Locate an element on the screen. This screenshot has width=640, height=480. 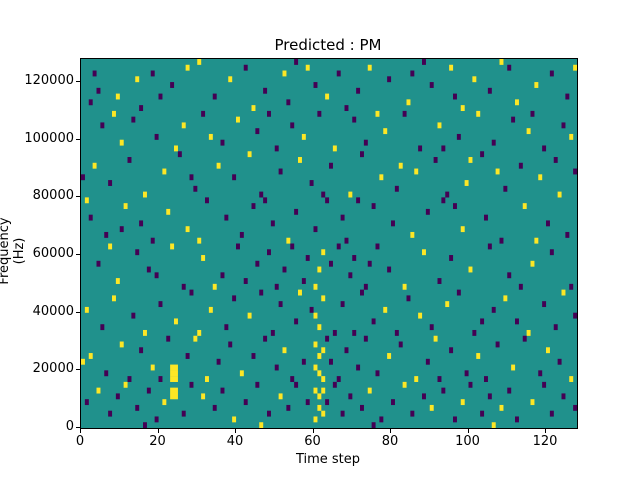
x-tick-label: 120 is located at coordinates (545, 441).